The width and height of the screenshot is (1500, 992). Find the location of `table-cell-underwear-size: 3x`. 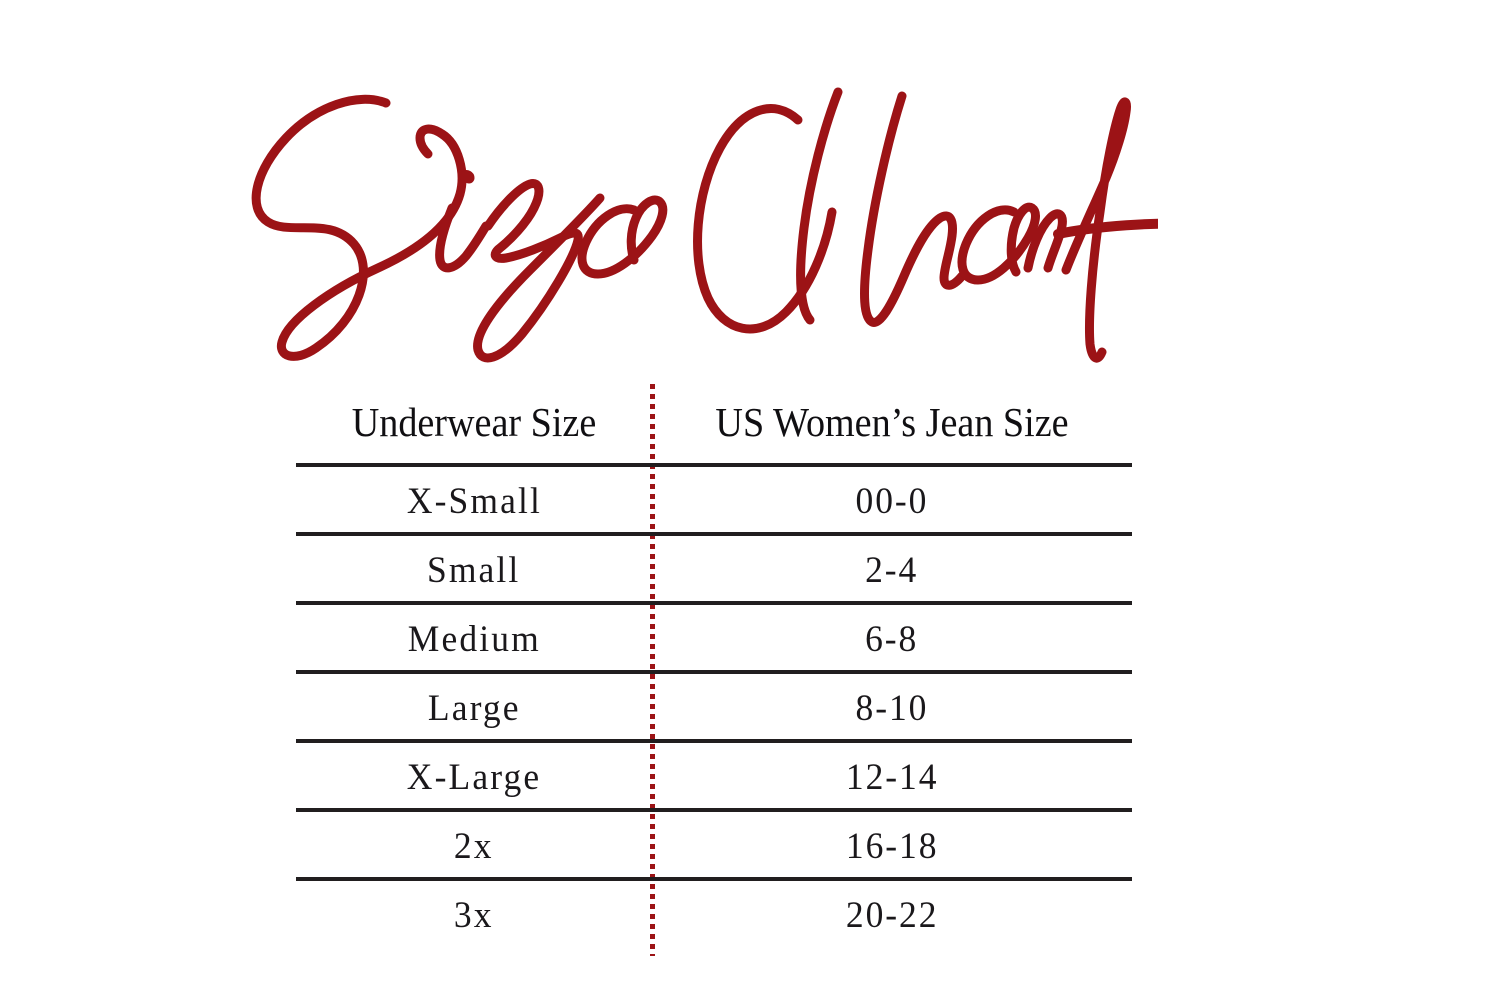

table-cell-underwear-size: 3x is located at coordinates (474, 915).